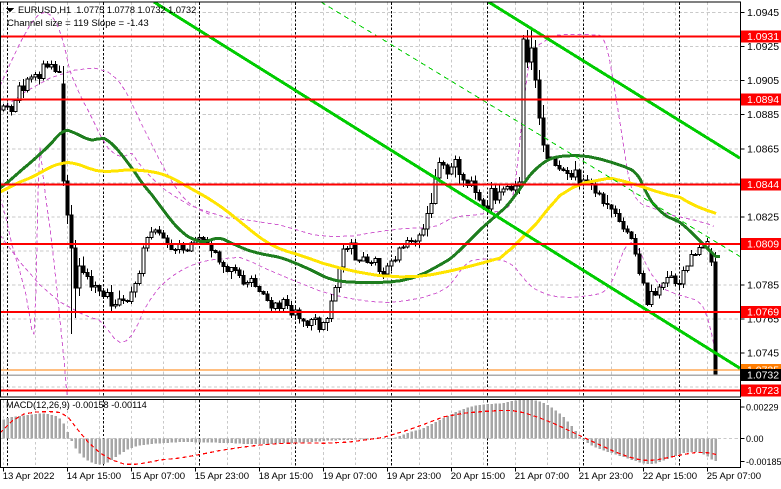 The width and height of the screenshot is (781, 489). I want to click on svg-text: 1.0745, so click(763, 354).